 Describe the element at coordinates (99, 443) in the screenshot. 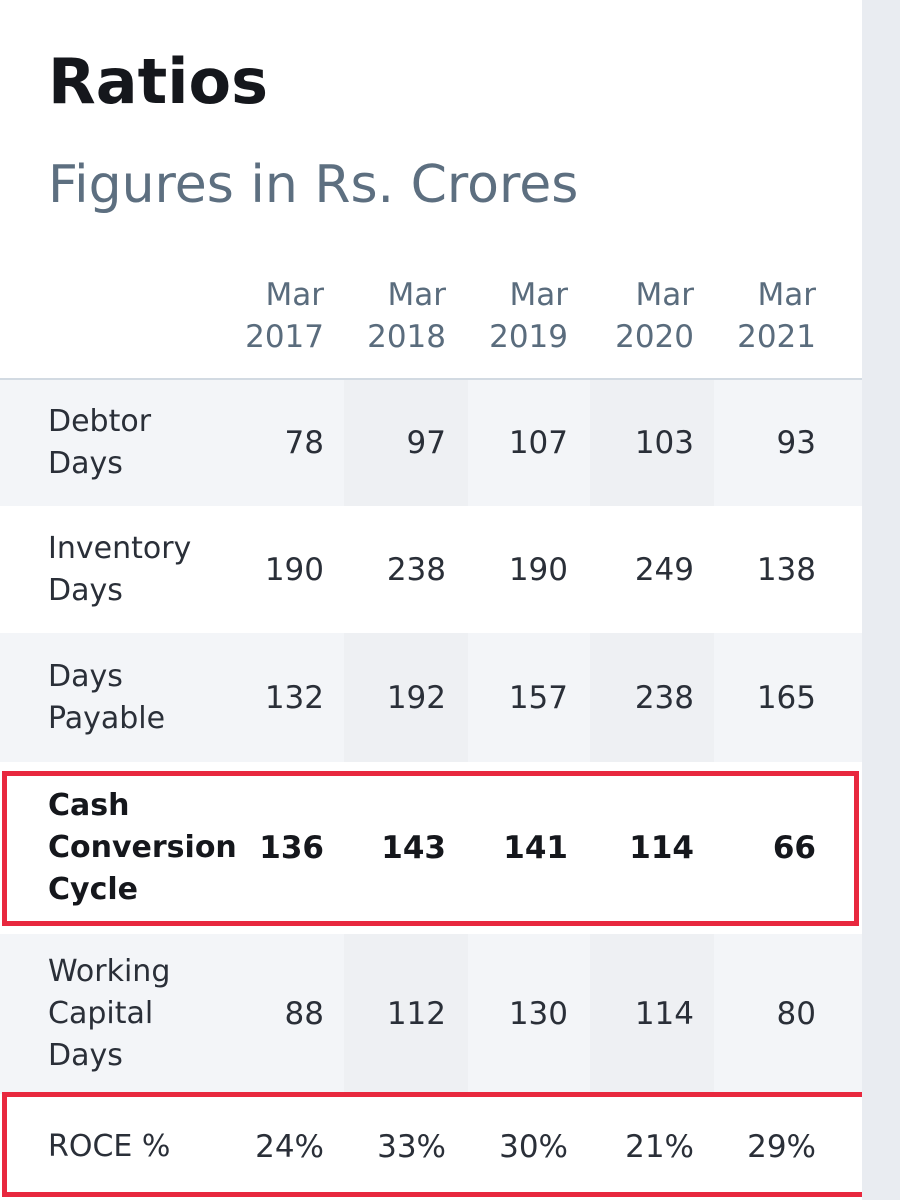

I see `row-label: Debtor Days` at that location.